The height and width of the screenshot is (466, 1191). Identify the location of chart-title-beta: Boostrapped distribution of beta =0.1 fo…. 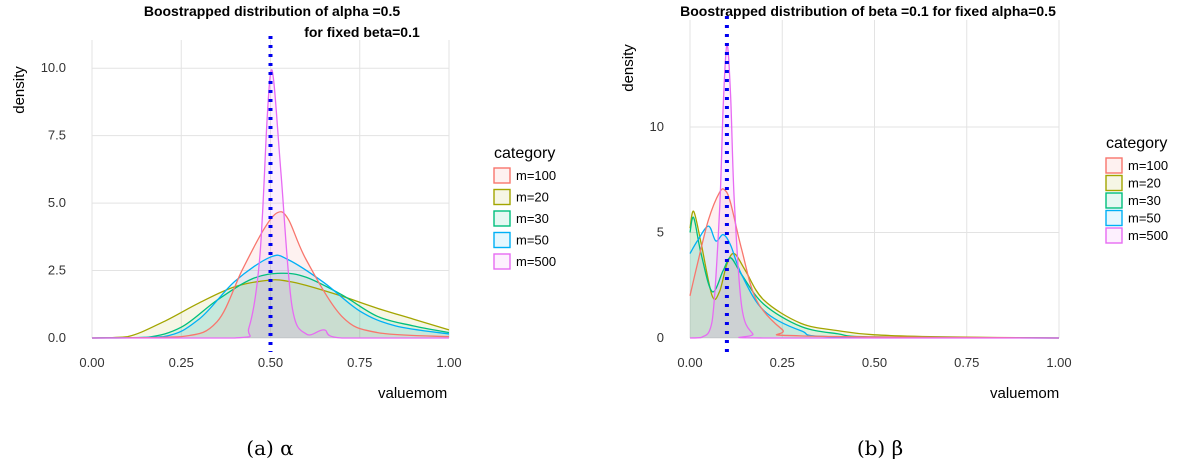
(868, 11).